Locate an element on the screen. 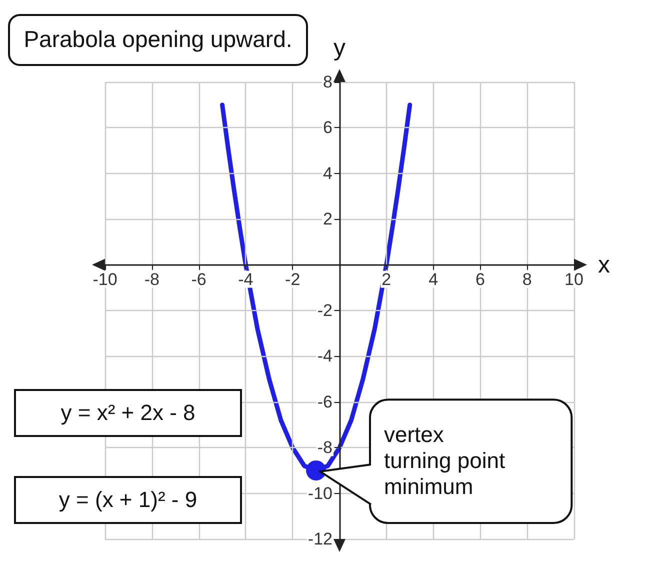 The image size is (646, 571). y-tick-label: -8 is located at coordinates (324, 448).